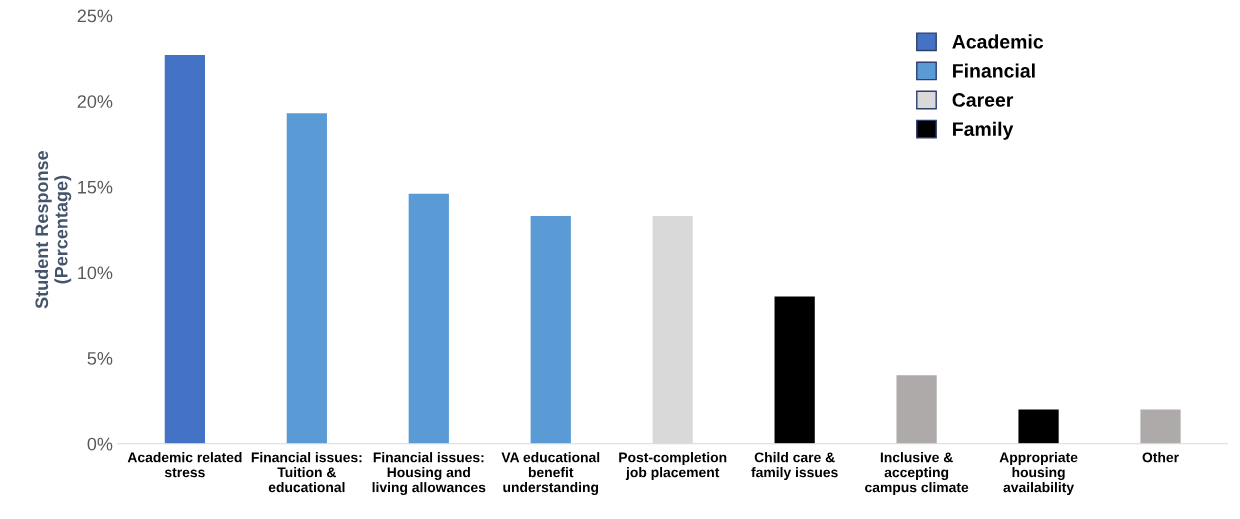  Describe the element at coordinates (100, 358) in the screenshot. I see `y-tick-label: 5%` at that location.